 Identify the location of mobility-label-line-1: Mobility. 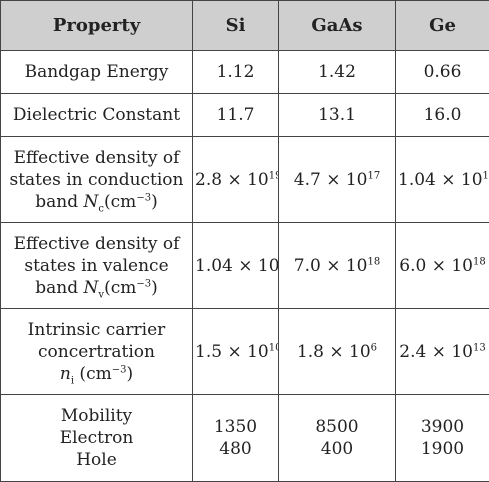
(96, 416).